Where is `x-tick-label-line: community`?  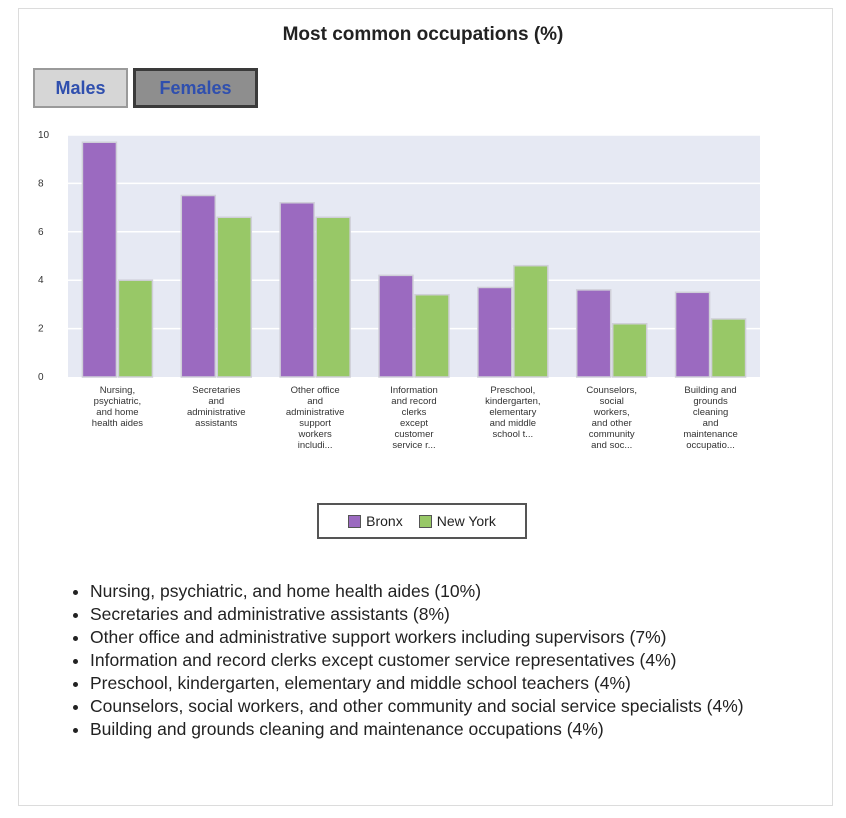
x-tick-label-line: community is located at coordinates (612, 434).